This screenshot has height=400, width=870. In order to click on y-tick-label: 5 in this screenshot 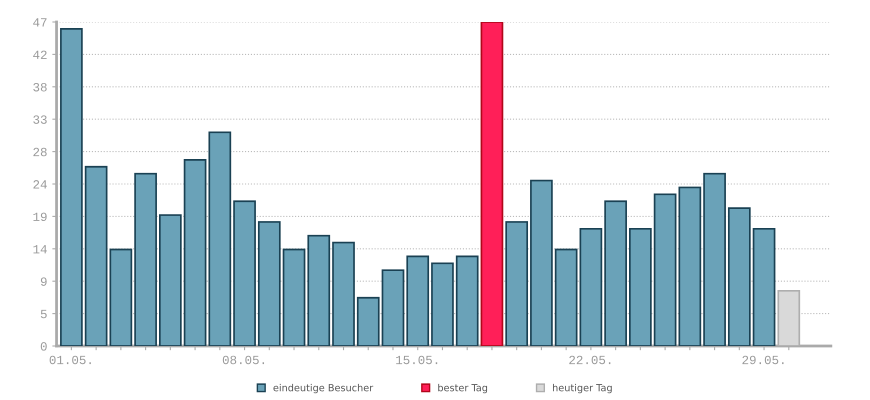, I will do `click(43, 314)`.